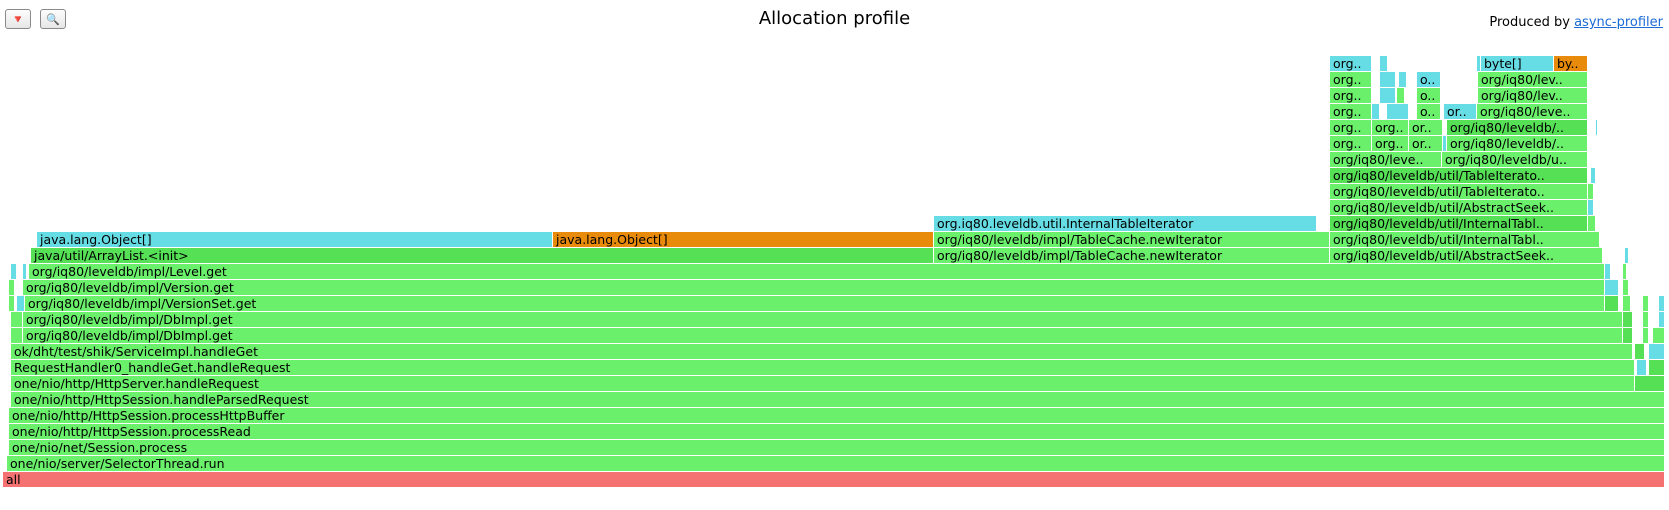 This screenshot has width=1669, height=510. I want to click on frame: one/nio/server/SelectorThread.run, so click(836, 463).